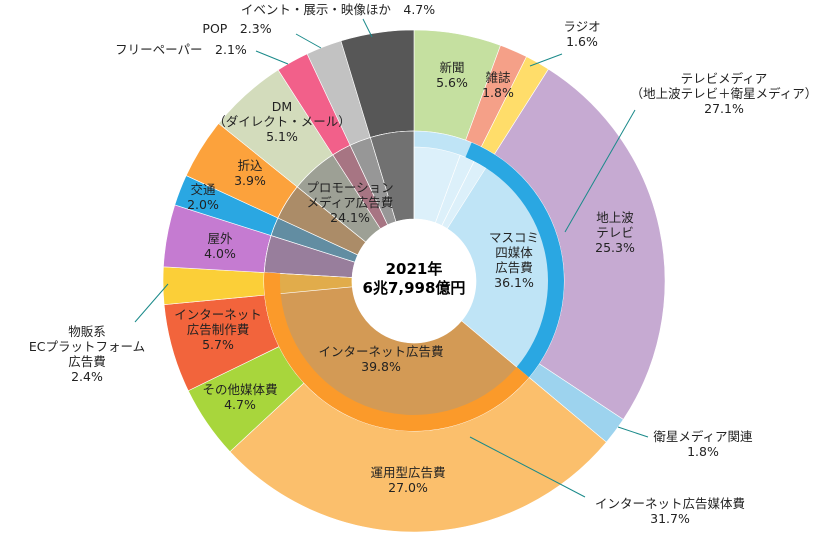  I want to click on inner-label-promo: プロモーションメディア広告費 24.1%, so click(349, 202).